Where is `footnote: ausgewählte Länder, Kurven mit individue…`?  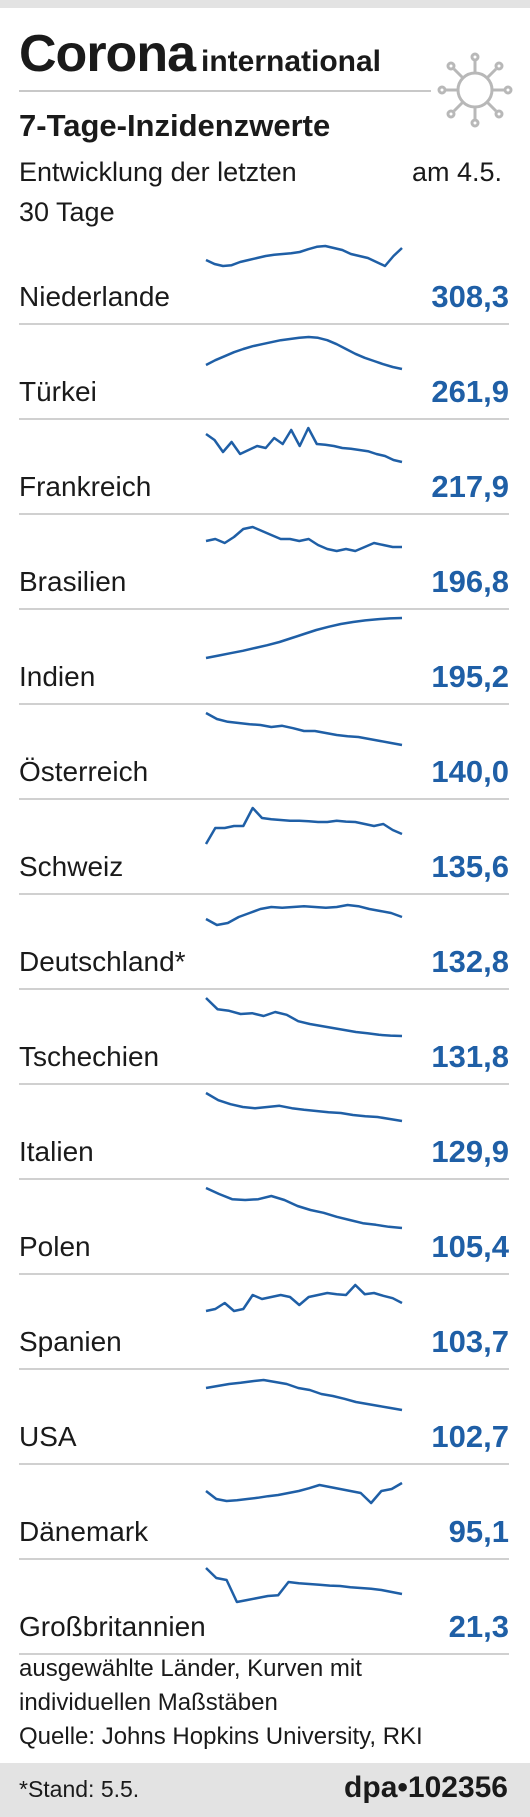 footnote: ausgewählte Länder, Kurven mit individue… is located at coordinates (264, 1703).